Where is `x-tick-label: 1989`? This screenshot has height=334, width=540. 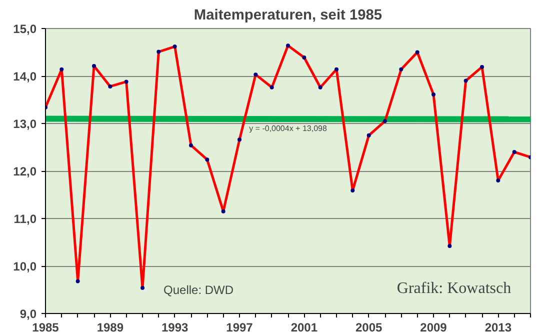 x-tick-label: 1989 is located at coordinates (110, 327).